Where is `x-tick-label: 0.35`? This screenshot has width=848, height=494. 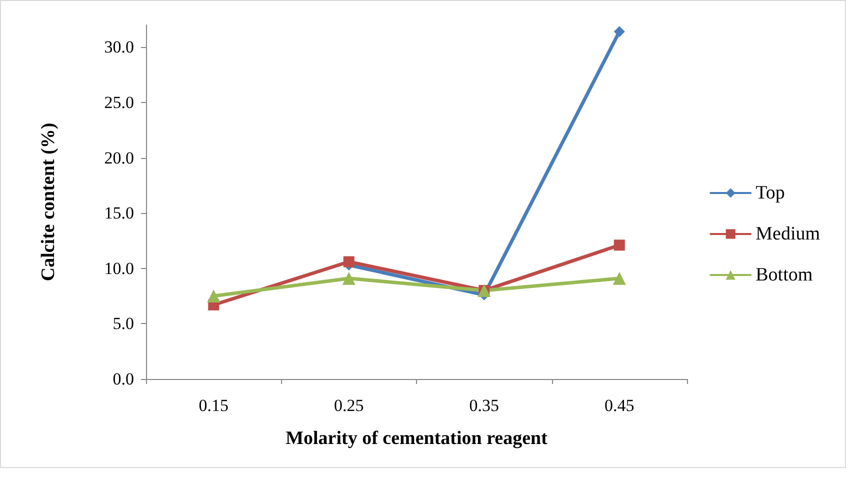 x-tick-label: 0.35 is located at coordinates (484, 405).